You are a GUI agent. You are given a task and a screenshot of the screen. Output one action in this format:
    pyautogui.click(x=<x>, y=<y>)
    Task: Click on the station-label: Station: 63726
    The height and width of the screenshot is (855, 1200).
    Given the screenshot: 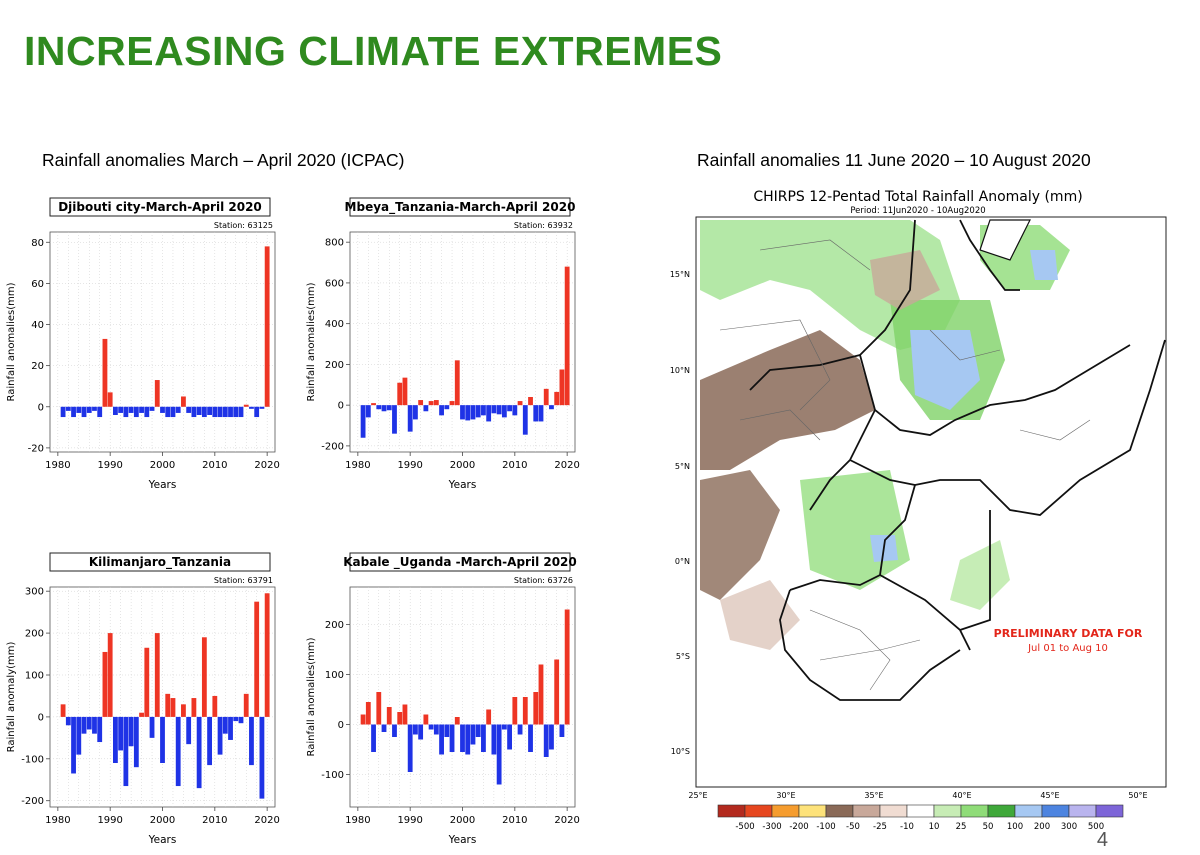 What is the action you would take?
    pyautogui.click(x=543, y=580)
    